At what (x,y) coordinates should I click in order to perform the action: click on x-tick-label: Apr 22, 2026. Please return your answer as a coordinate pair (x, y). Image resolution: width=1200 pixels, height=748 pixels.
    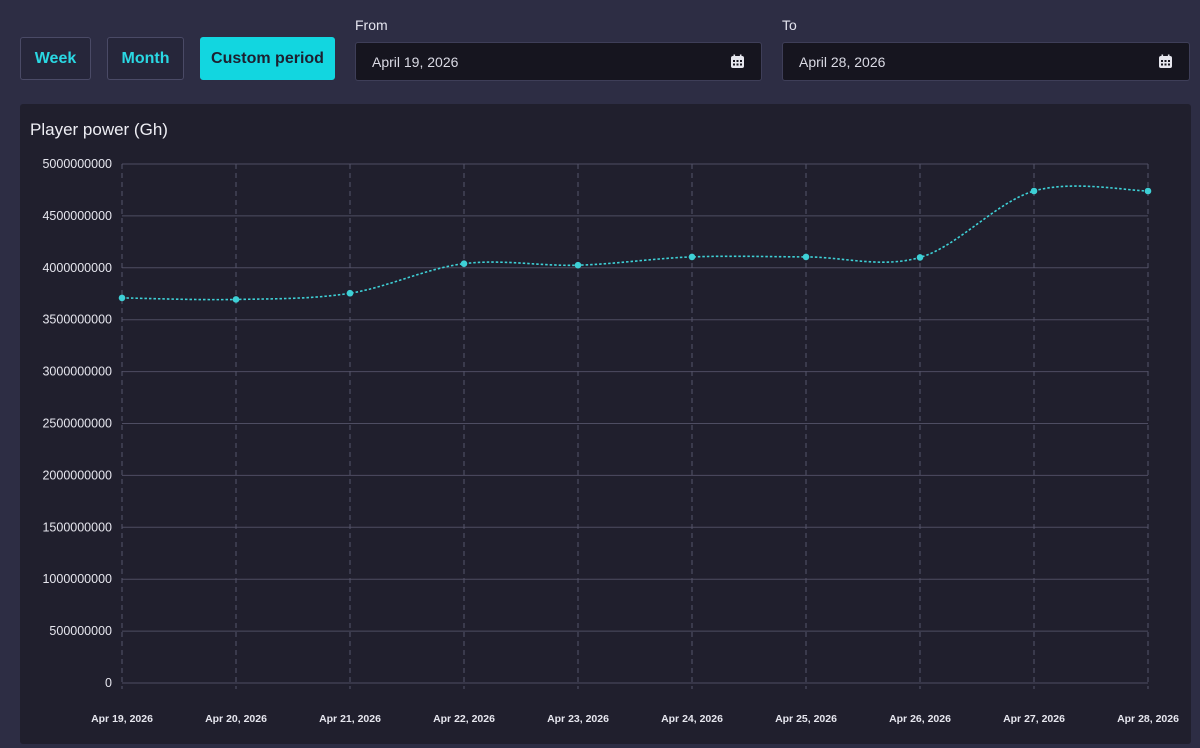
    Looking at the image, I should click on (464, 719).